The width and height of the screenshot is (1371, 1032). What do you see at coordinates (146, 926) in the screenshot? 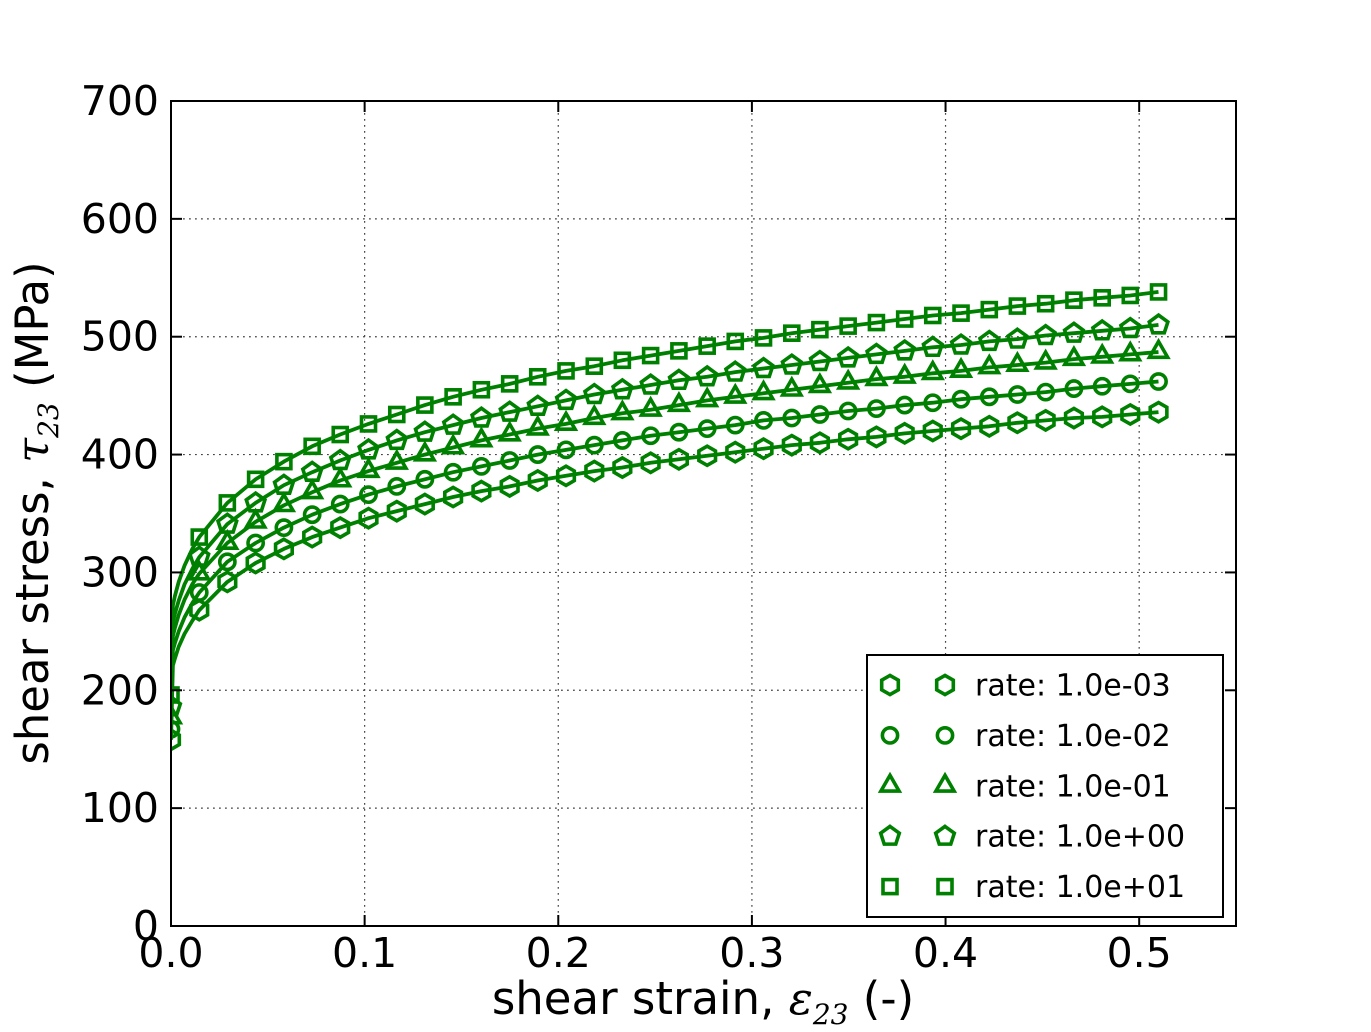
I see `y-tick-label: 0` at bounding box center [146, 926].